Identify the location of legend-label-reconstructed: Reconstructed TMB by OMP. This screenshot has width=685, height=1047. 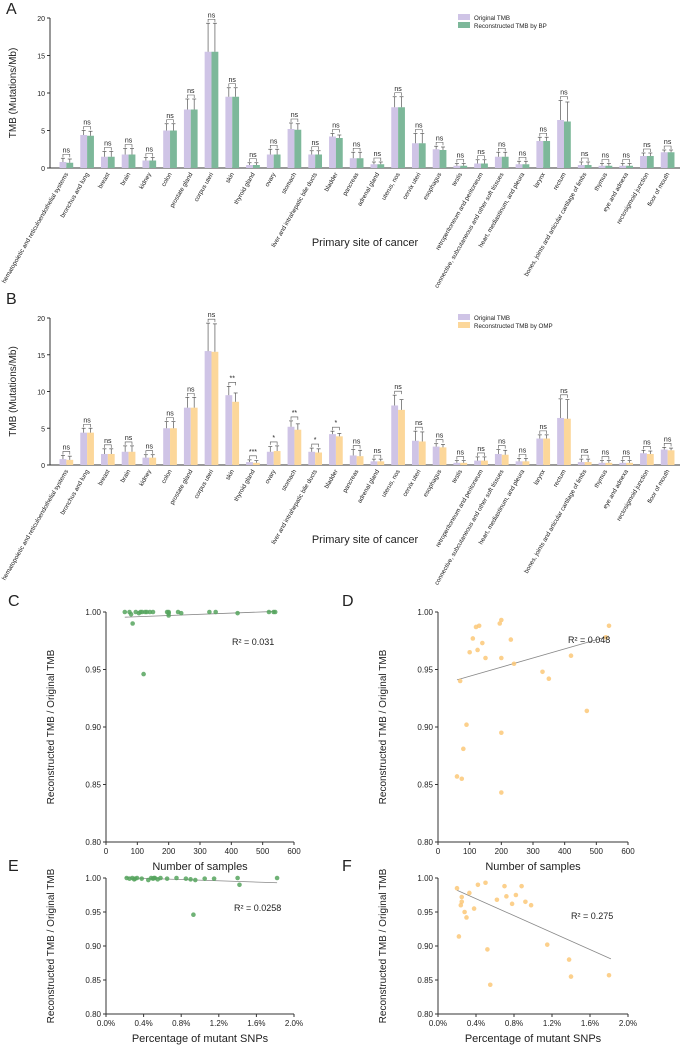
(513, 326).